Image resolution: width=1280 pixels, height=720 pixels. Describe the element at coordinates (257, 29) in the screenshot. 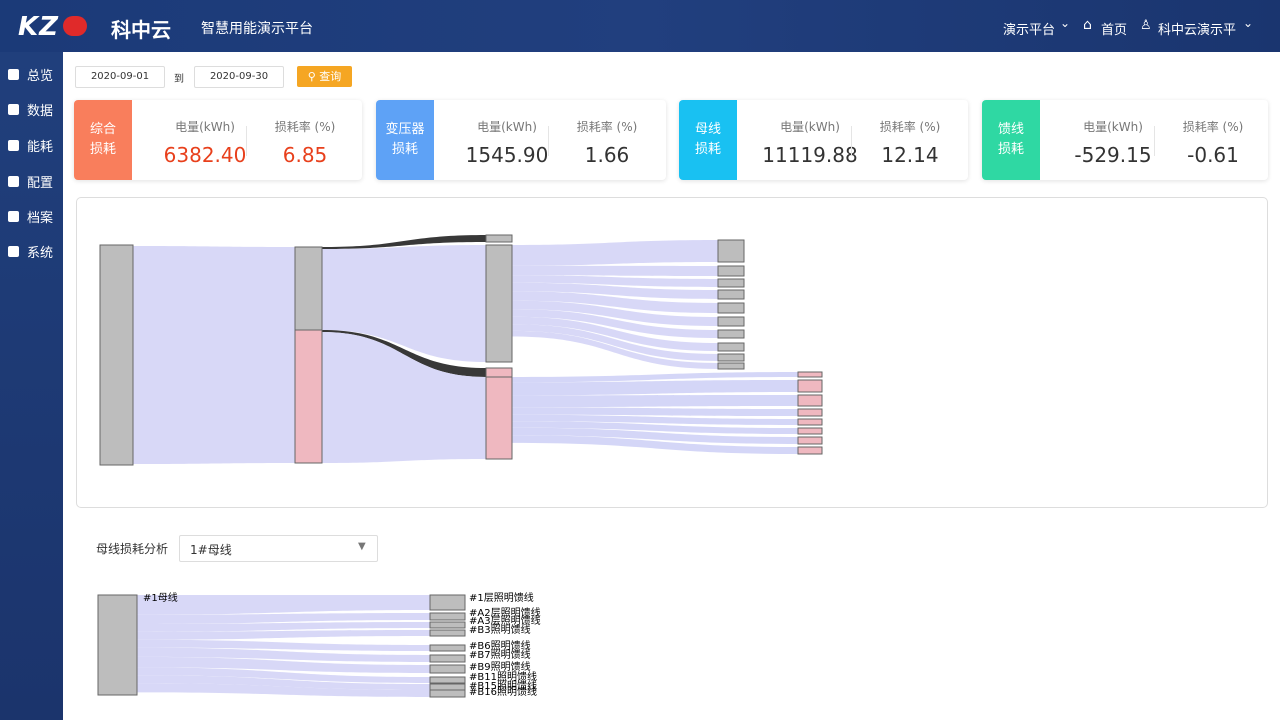

I see `app-title: 智慧用能演示平台` at that location.